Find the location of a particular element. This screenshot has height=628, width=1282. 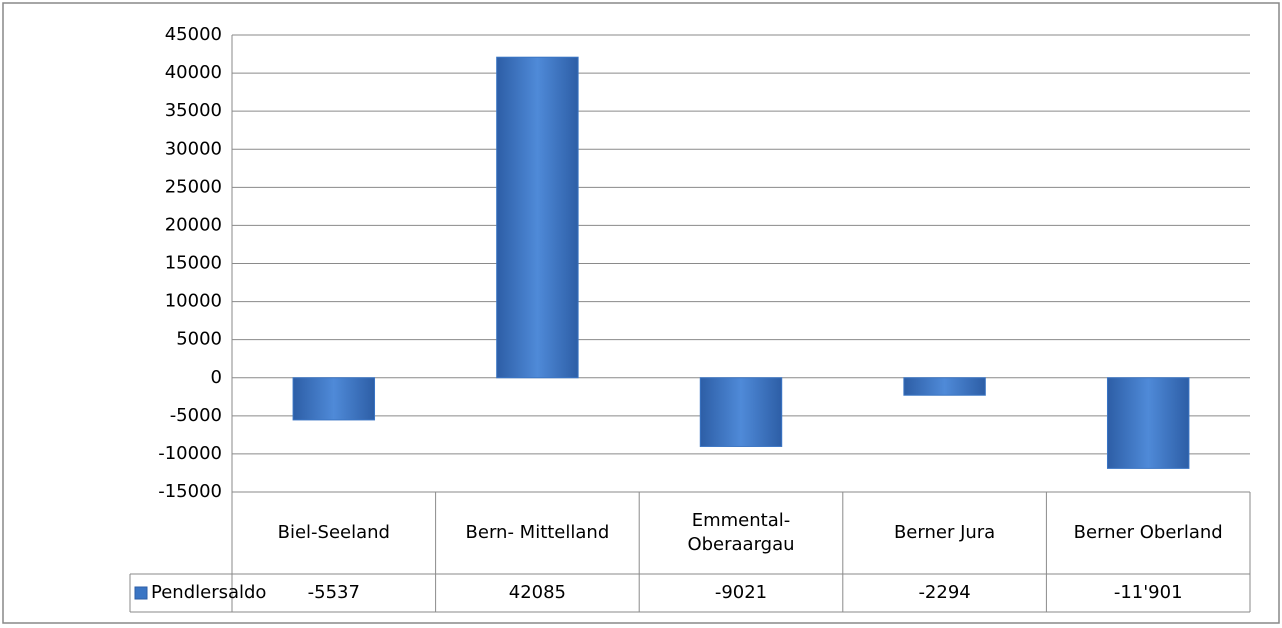

data-table-value: -9021 is located at coordinates (741, 592).